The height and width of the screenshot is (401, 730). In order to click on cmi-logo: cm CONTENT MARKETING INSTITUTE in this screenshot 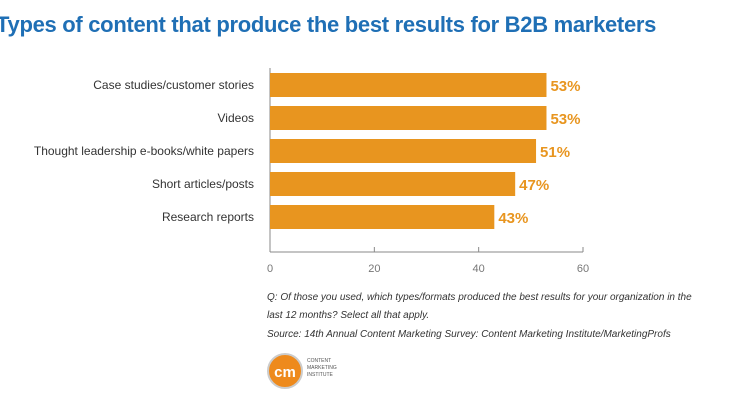, I will do `click(302, 371)`.